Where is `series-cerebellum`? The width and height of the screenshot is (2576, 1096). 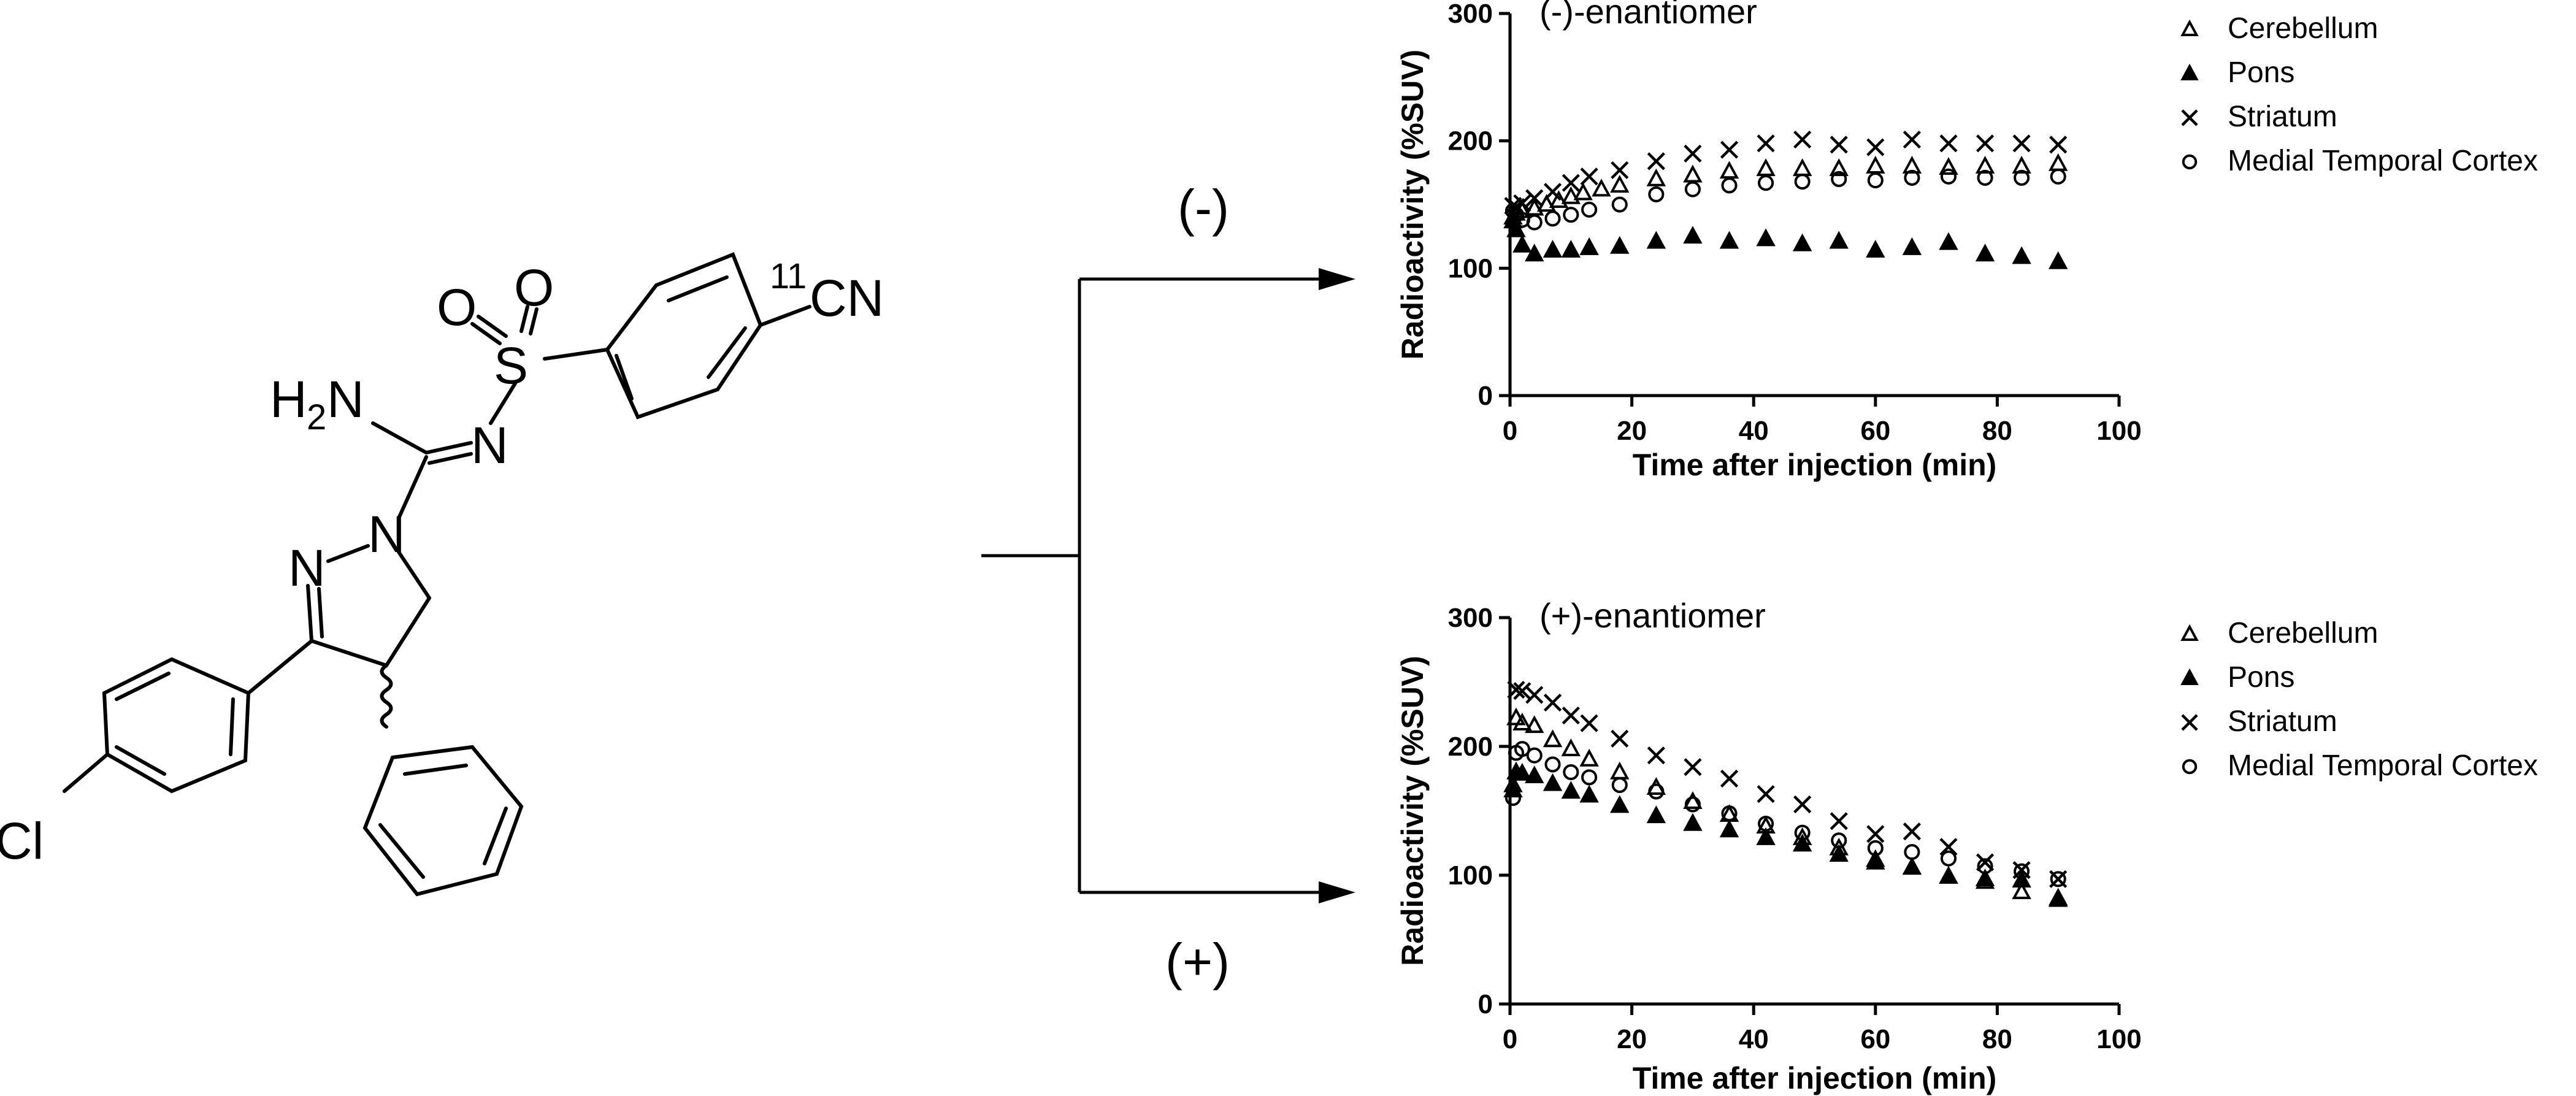
series-cerebellum is located at coordinates (1785, 189).